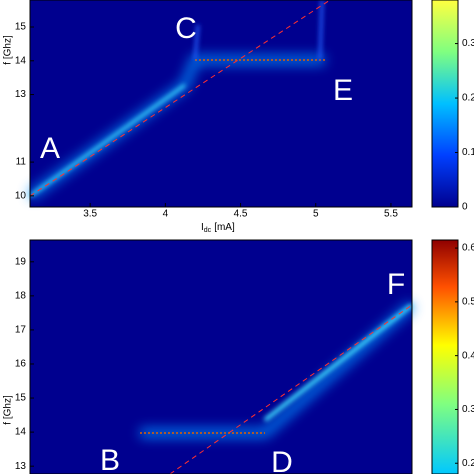 The width and height of the screenshot is (474, 474). Describe the element at coordinates (468, 302) in the screenshot. I see `colorbar-tick-label: 0.5` at that location.